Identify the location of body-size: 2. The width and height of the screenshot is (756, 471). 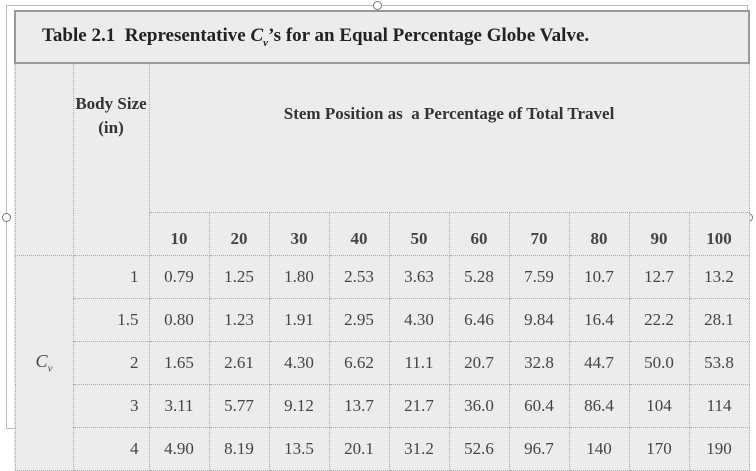
(111, 363).